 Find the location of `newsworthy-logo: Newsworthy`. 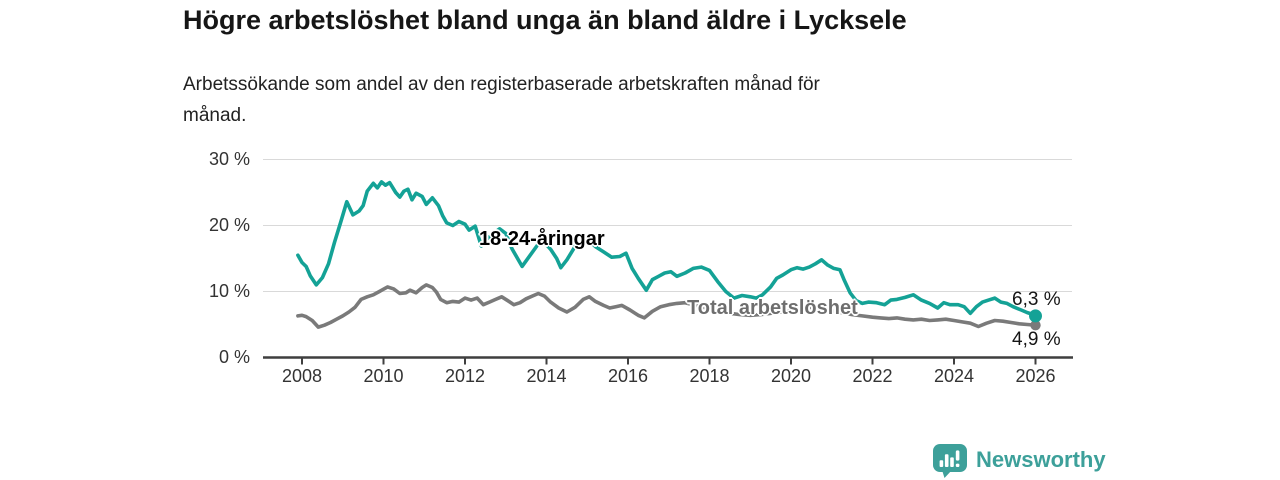

newsworthy-logo: Newsworthy is located at coordinates (1019, 461).